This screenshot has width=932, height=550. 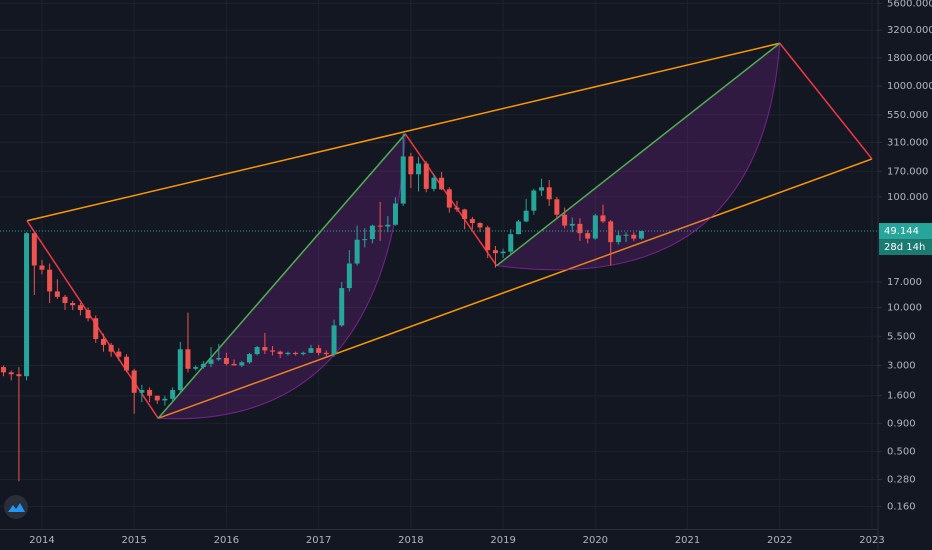 I want to click on y-tick-label: 1800.000, so click(x=909, y=58).